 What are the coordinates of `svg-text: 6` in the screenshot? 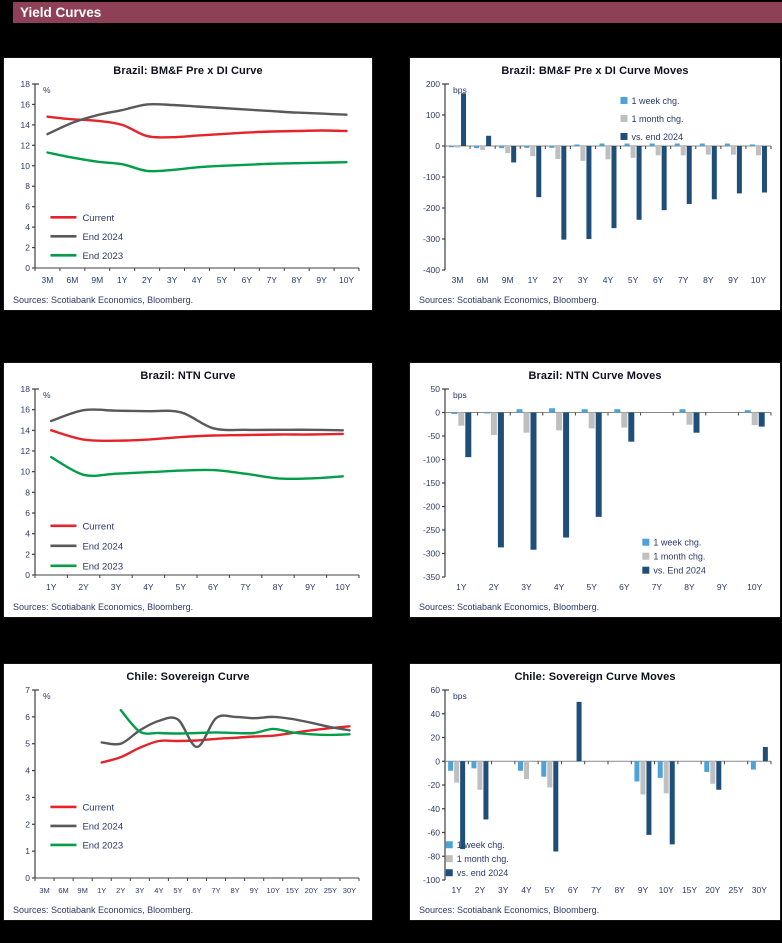 It's located at (27, 717).